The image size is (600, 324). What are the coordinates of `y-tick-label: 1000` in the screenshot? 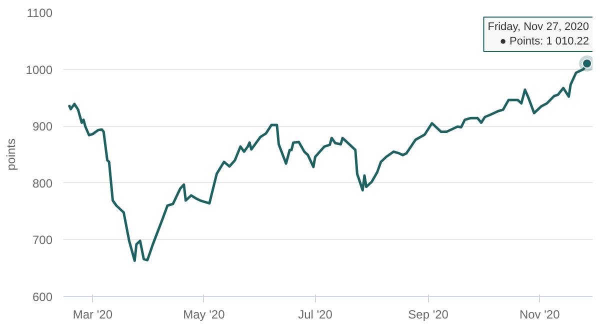 It's located at (39, 69).